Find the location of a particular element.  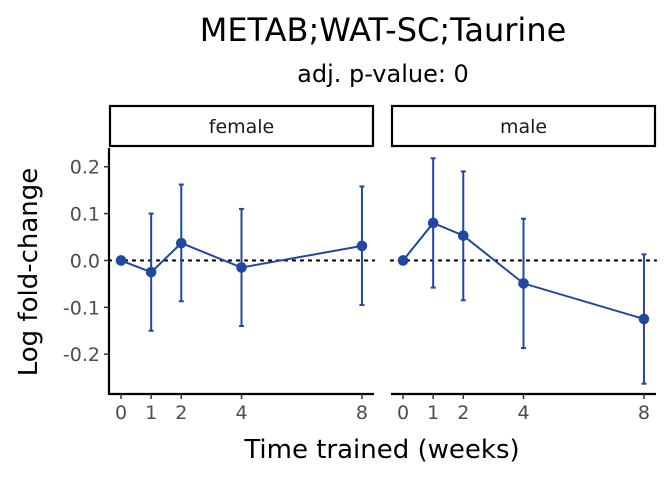

y-axis-title: Log fold-change is located at coordinates (29, 272).